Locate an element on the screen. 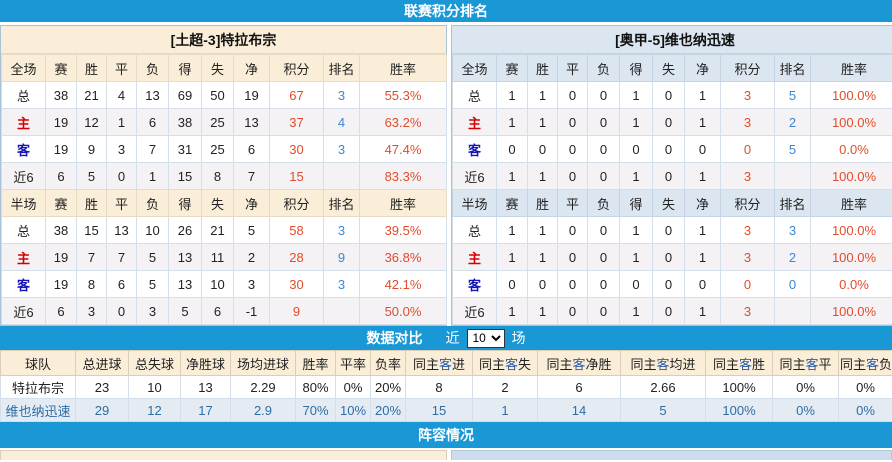 This screenshot has width=892, height=462. stat-cell: 58 is located at coordinates (296, 230).